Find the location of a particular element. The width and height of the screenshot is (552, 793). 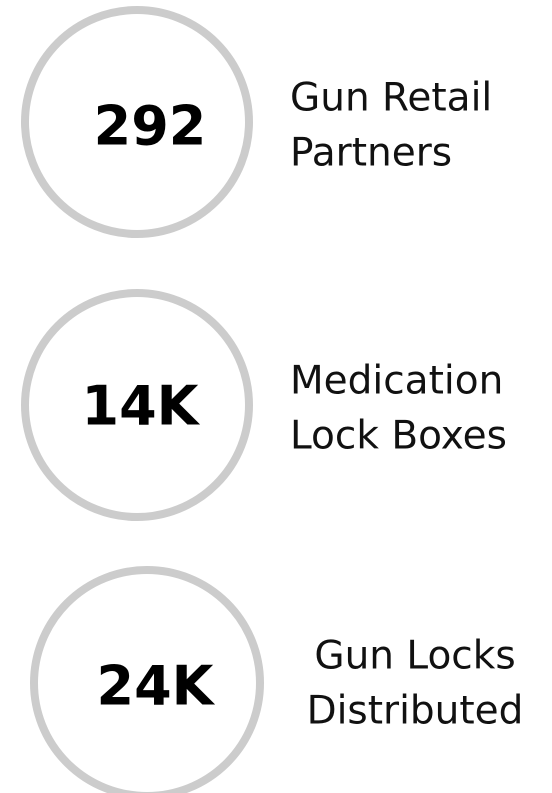

stat-value: 14K is located at coordinates (141, 406).